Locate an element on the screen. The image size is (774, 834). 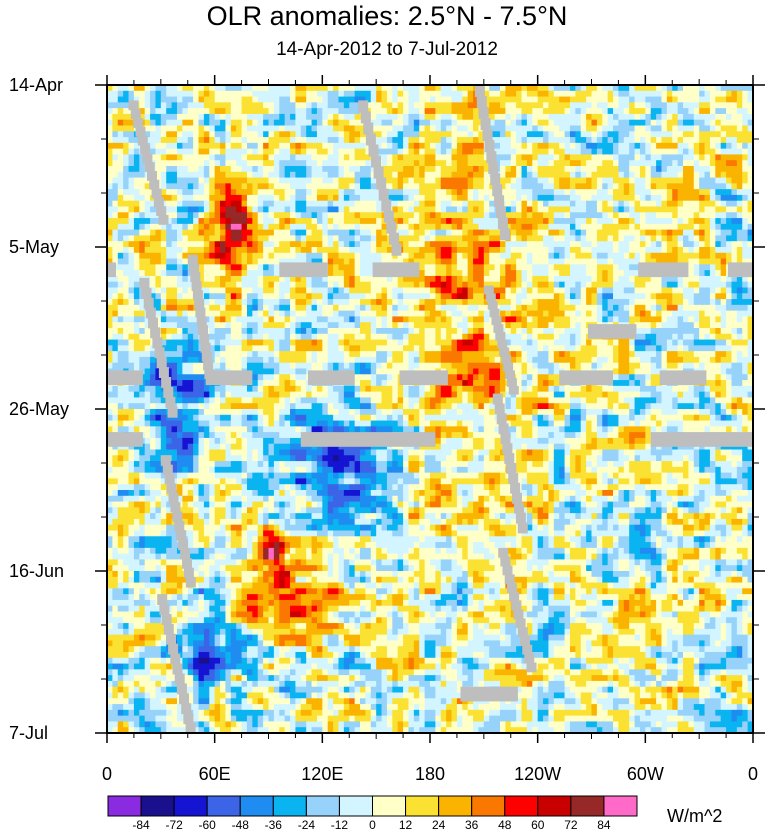
chart-title: OLR anomalies: 2.5°N - 7.5°N is located at coordinates (387, 16).